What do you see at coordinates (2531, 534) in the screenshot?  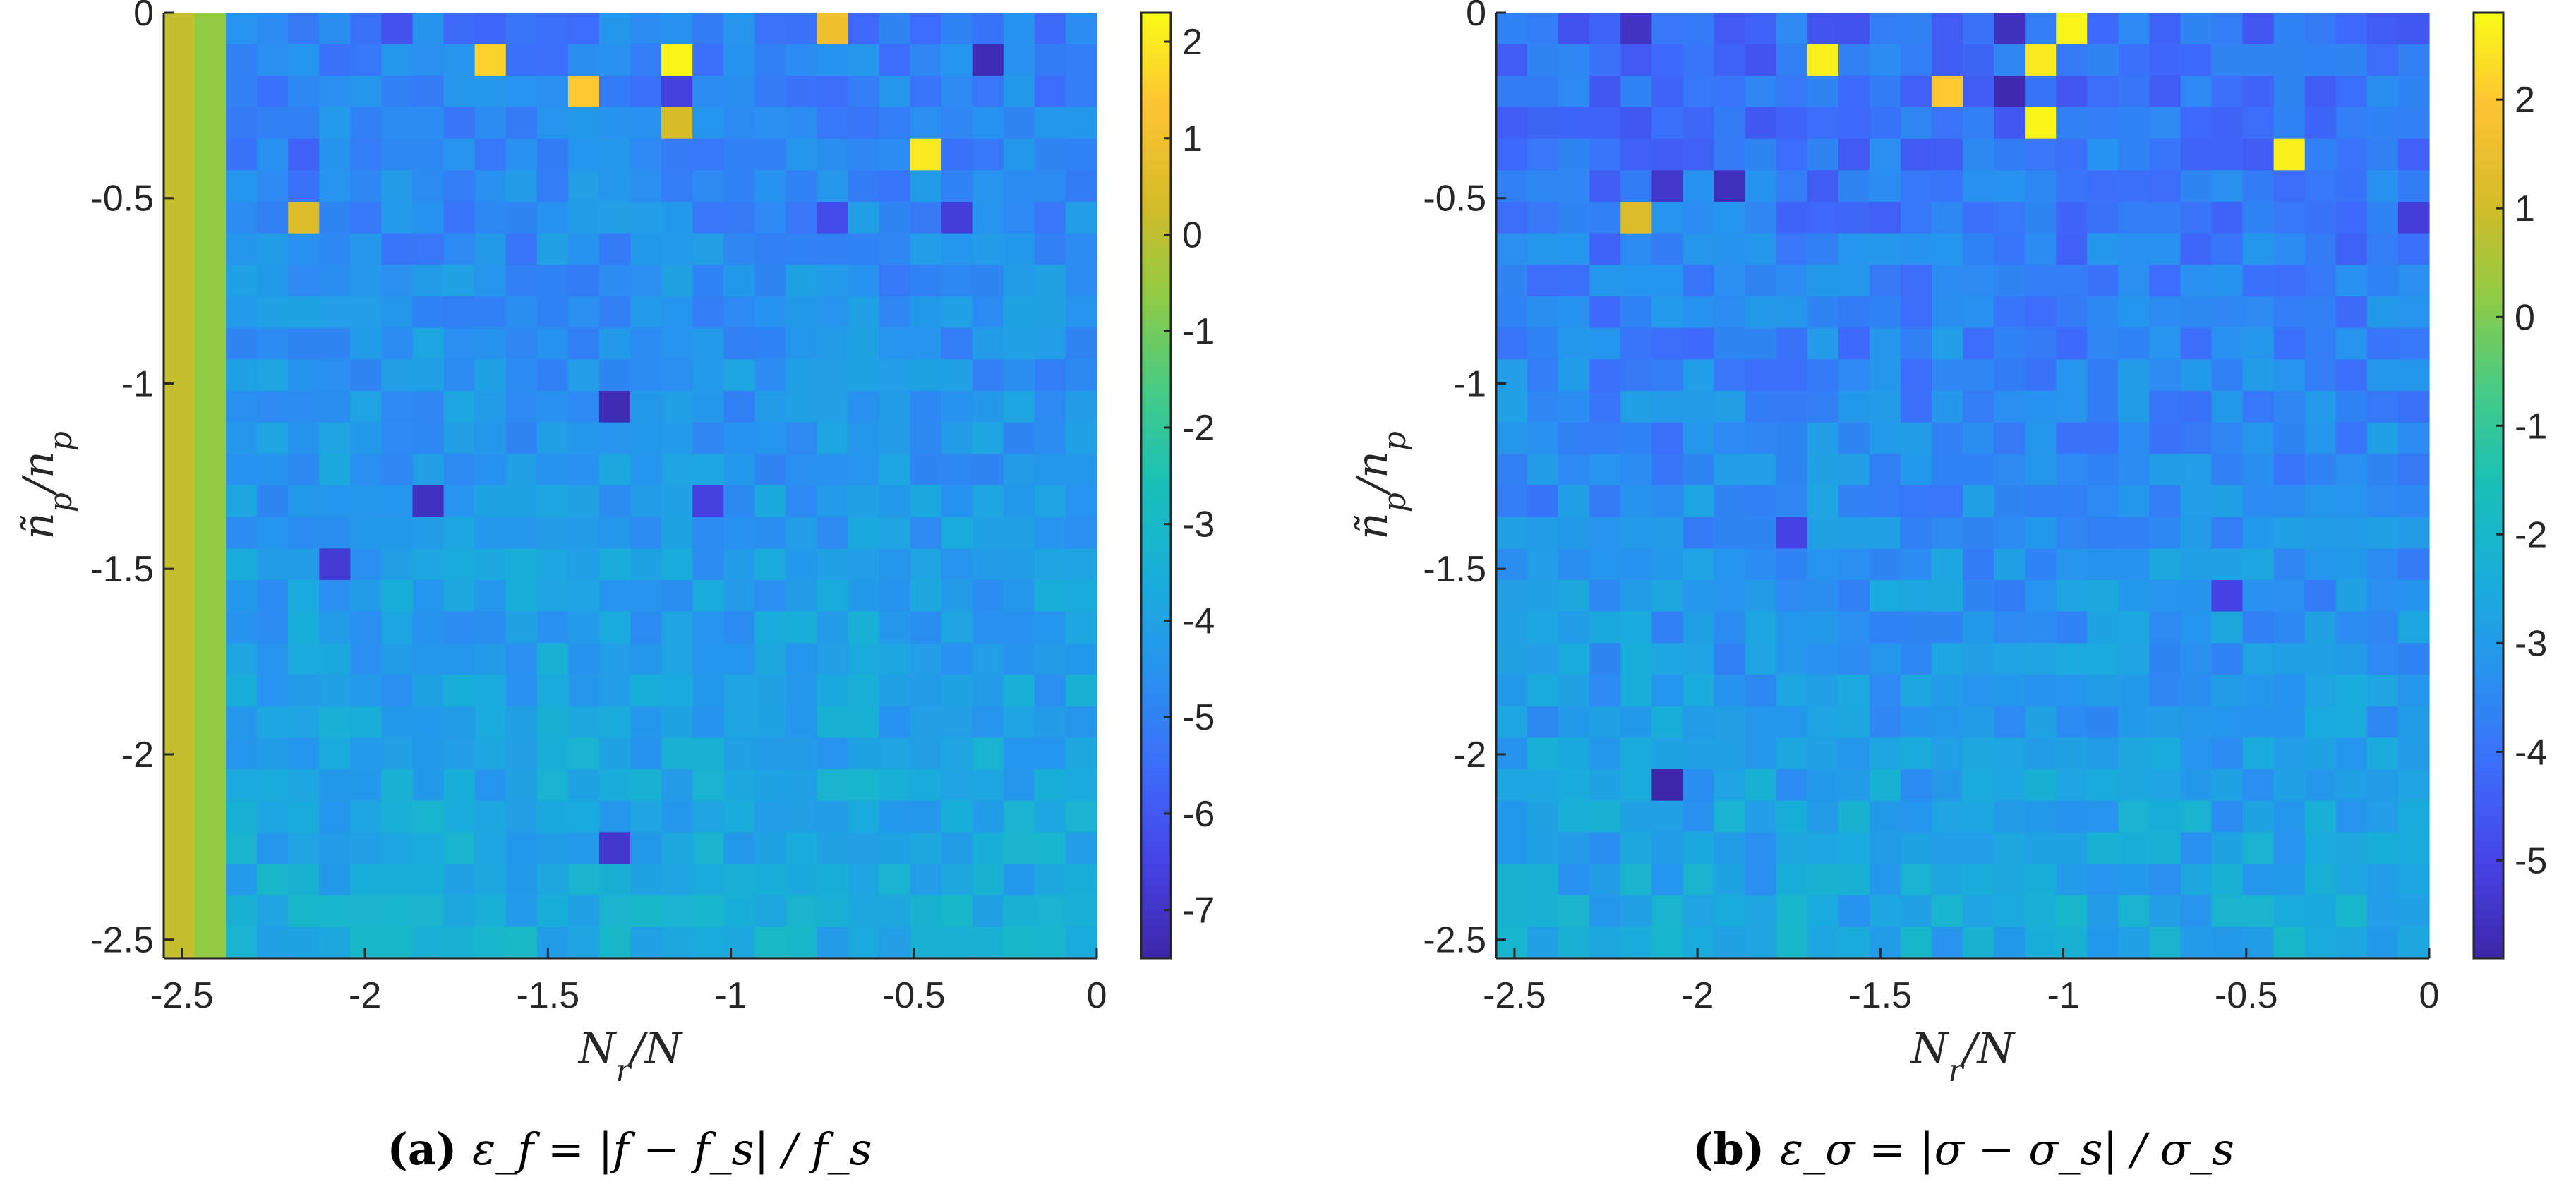 I see `colorbar-tick-label: -2` at bounding box center [2531, 534].